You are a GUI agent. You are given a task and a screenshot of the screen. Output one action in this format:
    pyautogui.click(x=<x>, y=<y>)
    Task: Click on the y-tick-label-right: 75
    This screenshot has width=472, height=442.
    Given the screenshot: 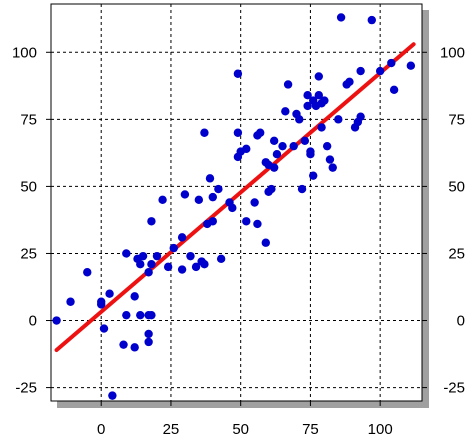 What is the action you would take?
    pyautogui.click(x=456, y=119)
    